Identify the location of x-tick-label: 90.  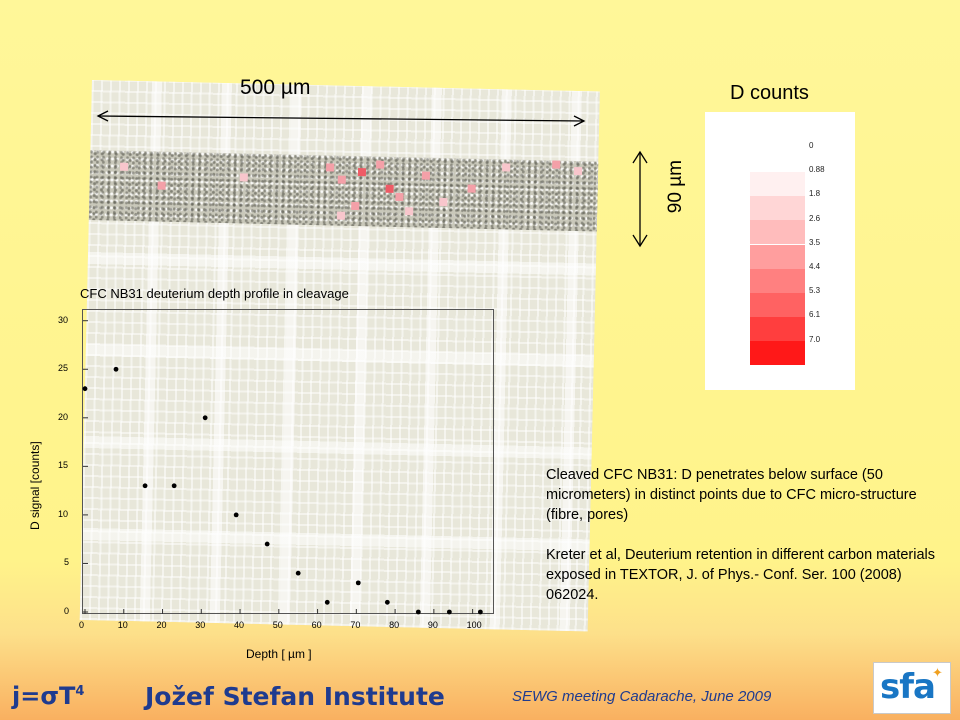
(432, 625).